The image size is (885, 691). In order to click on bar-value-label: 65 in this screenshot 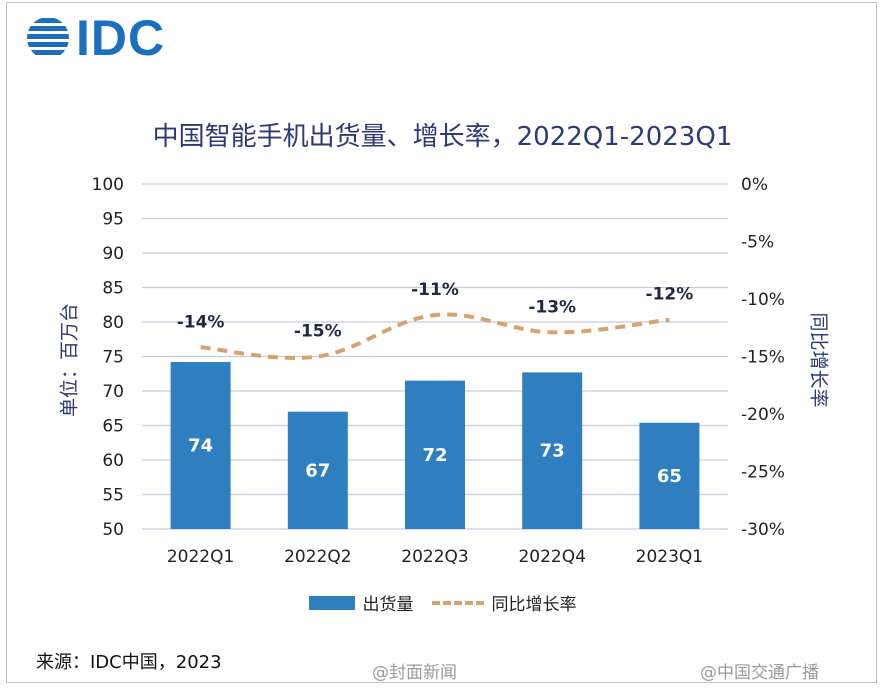, I will do `click(669, 476)`.